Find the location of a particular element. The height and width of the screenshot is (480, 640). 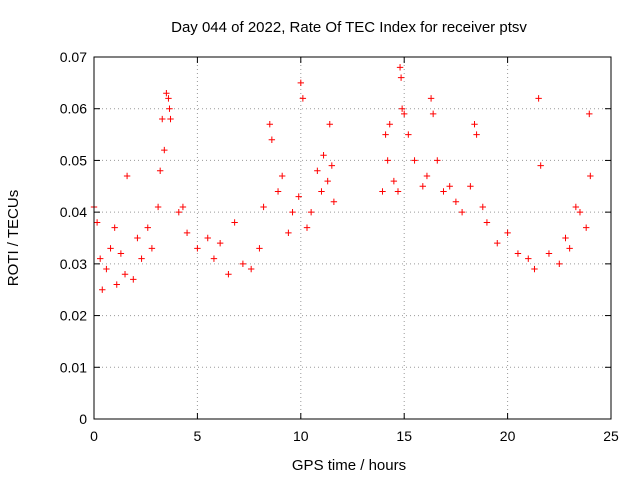

x-axis-label: GPS time / hours is located at coordinates (349, 465).